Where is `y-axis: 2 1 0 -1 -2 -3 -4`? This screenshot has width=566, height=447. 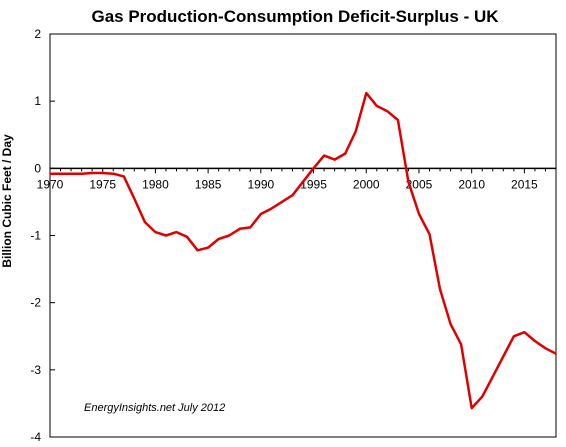
y-axis: 2 1 0 -1 -2 -3 -4 is located at coordinates (42, 235).